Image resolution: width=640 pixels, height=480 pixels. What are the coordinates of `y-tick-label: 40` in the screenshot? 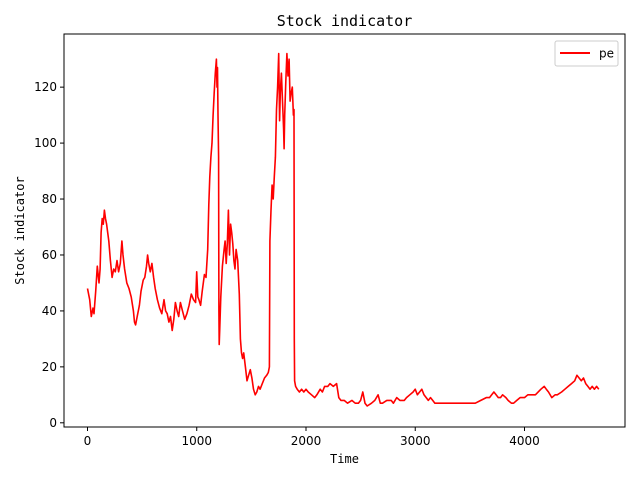 It's located at (49, 311).